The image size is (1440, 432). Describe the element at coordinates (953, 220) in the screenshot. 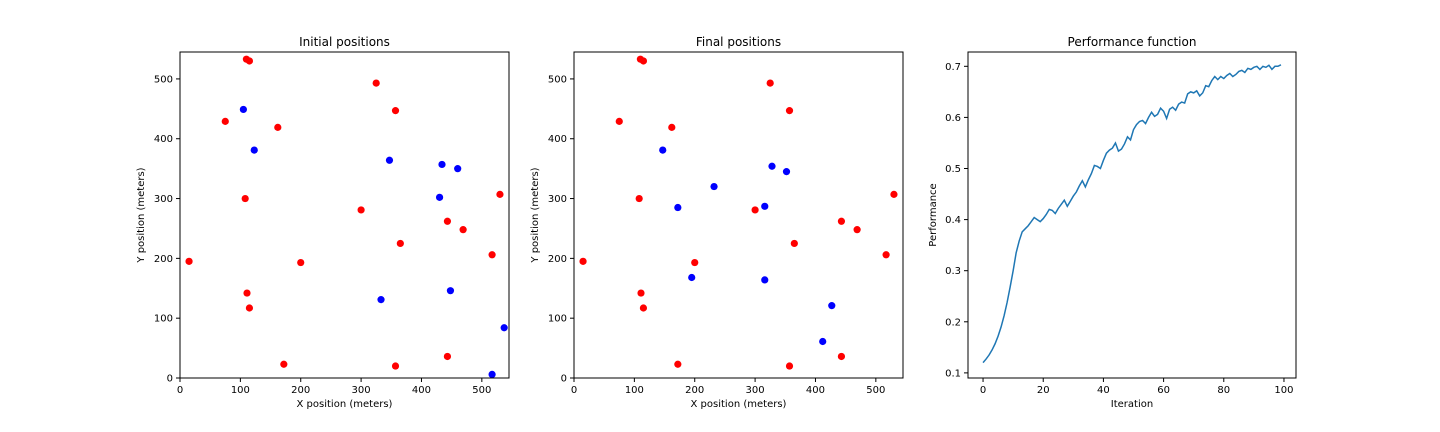

I see `performance-function-y-tick-label-3: 0.4` at that location.